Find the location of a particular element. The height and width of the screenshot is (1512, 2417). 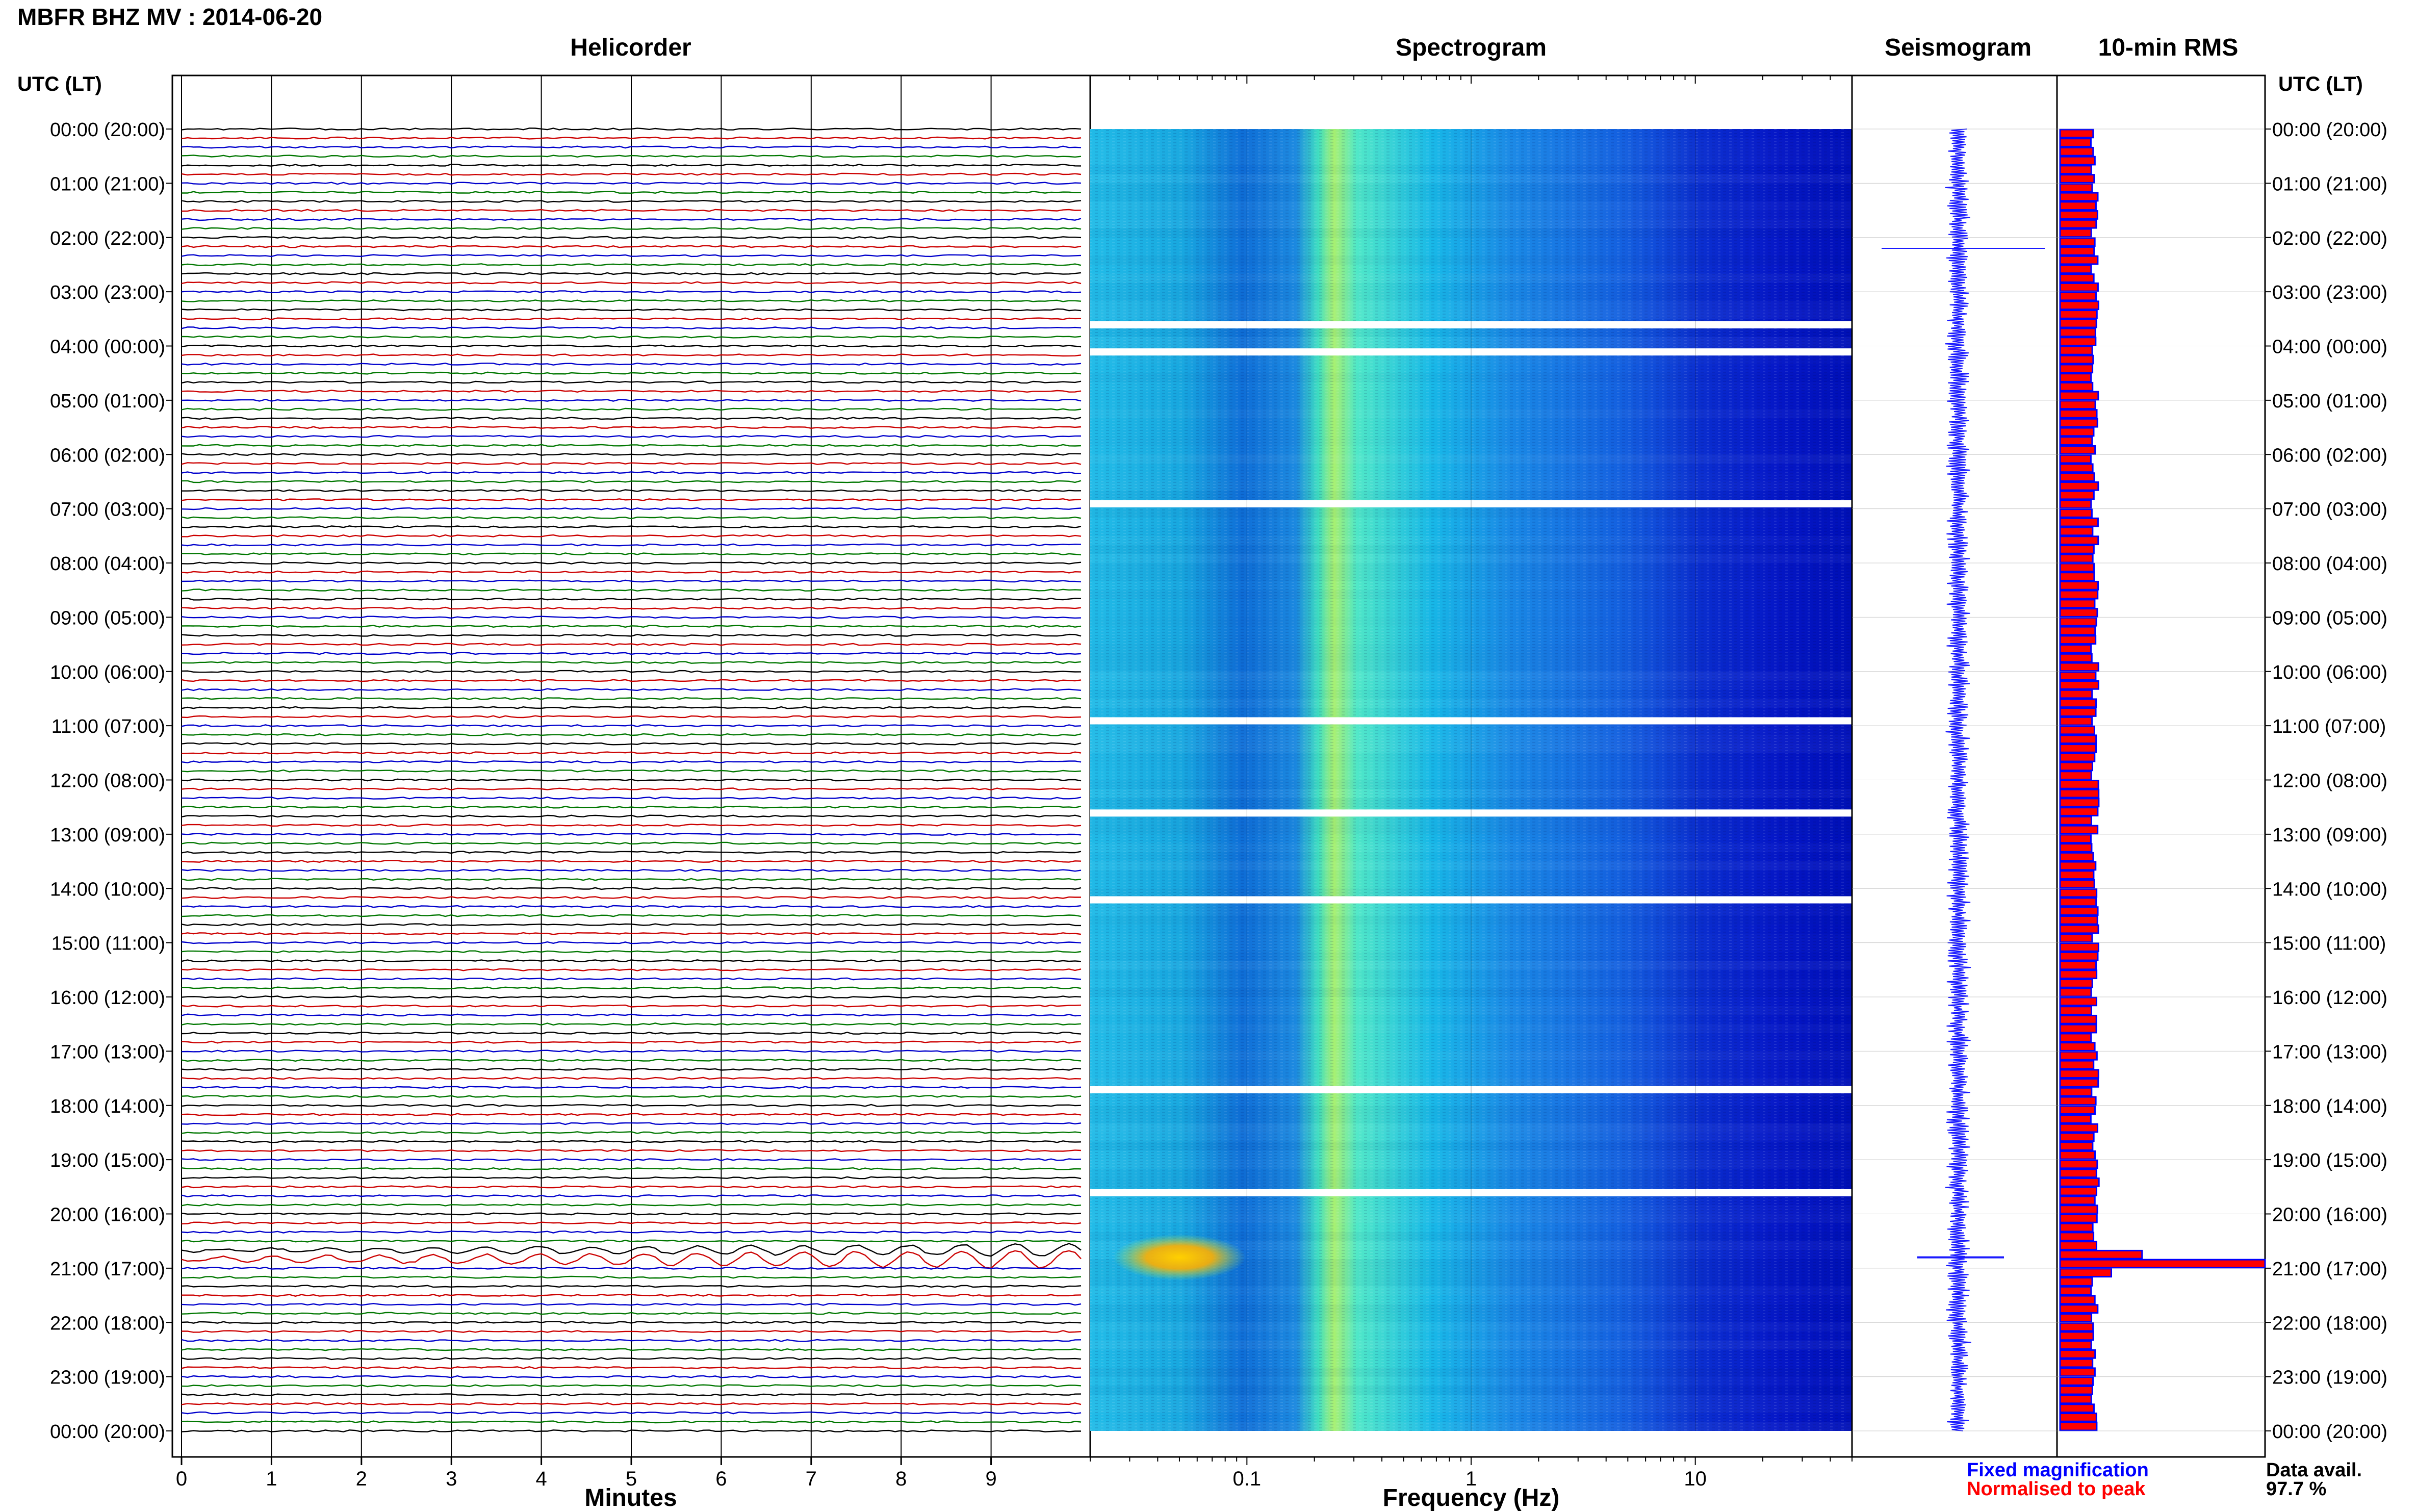

station-title: MBFR BHZ MV : 2014-06-20 is located at coordinates (170, 17).